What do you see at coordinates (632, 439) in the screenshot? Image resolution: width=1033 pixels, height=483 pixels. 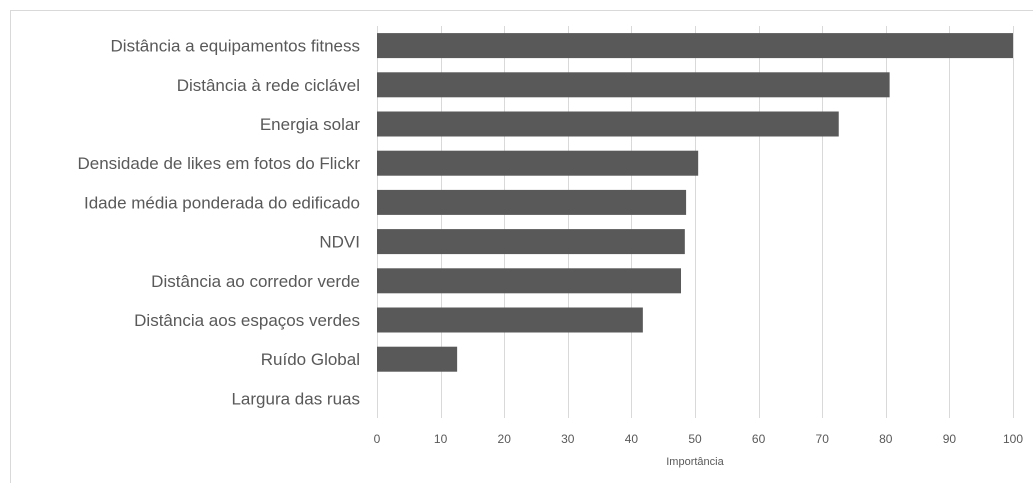 I see `x-tick-label: 40` at bounding box center [632, 439].